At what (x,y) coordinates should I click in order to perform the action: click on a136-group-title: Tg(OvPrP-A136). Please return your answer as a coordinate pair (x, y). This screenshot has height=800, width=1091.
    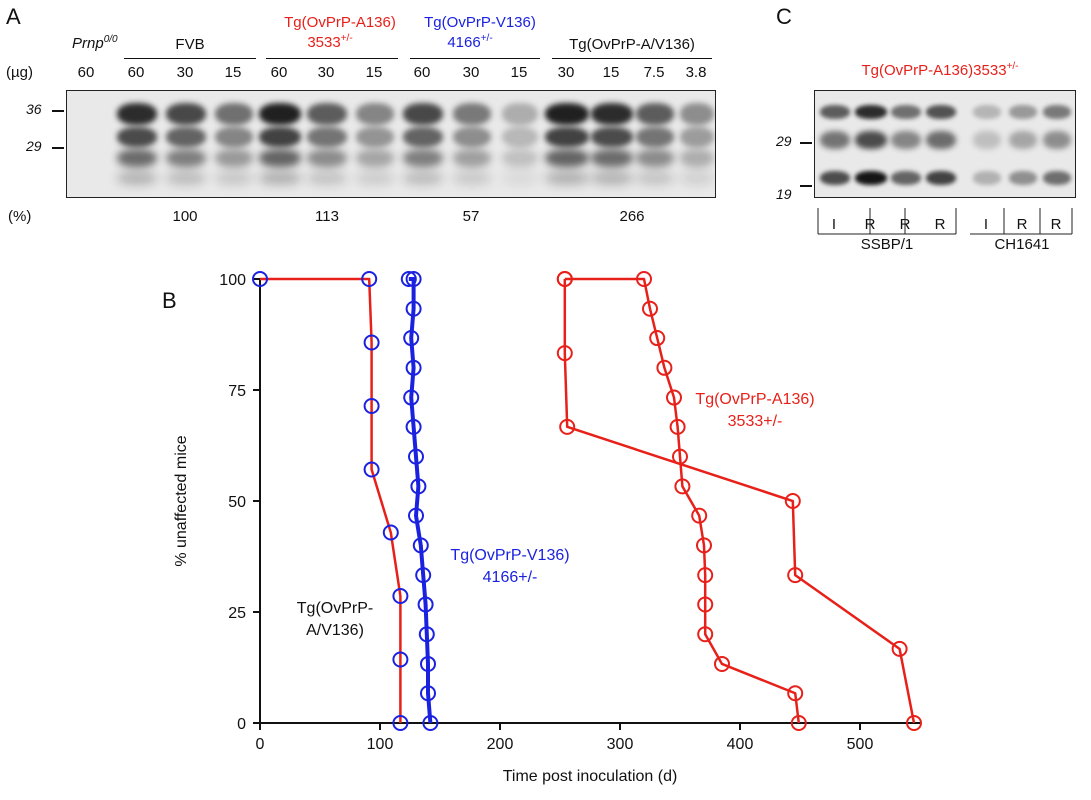
    Looking at the image, I should click on (340, 22).